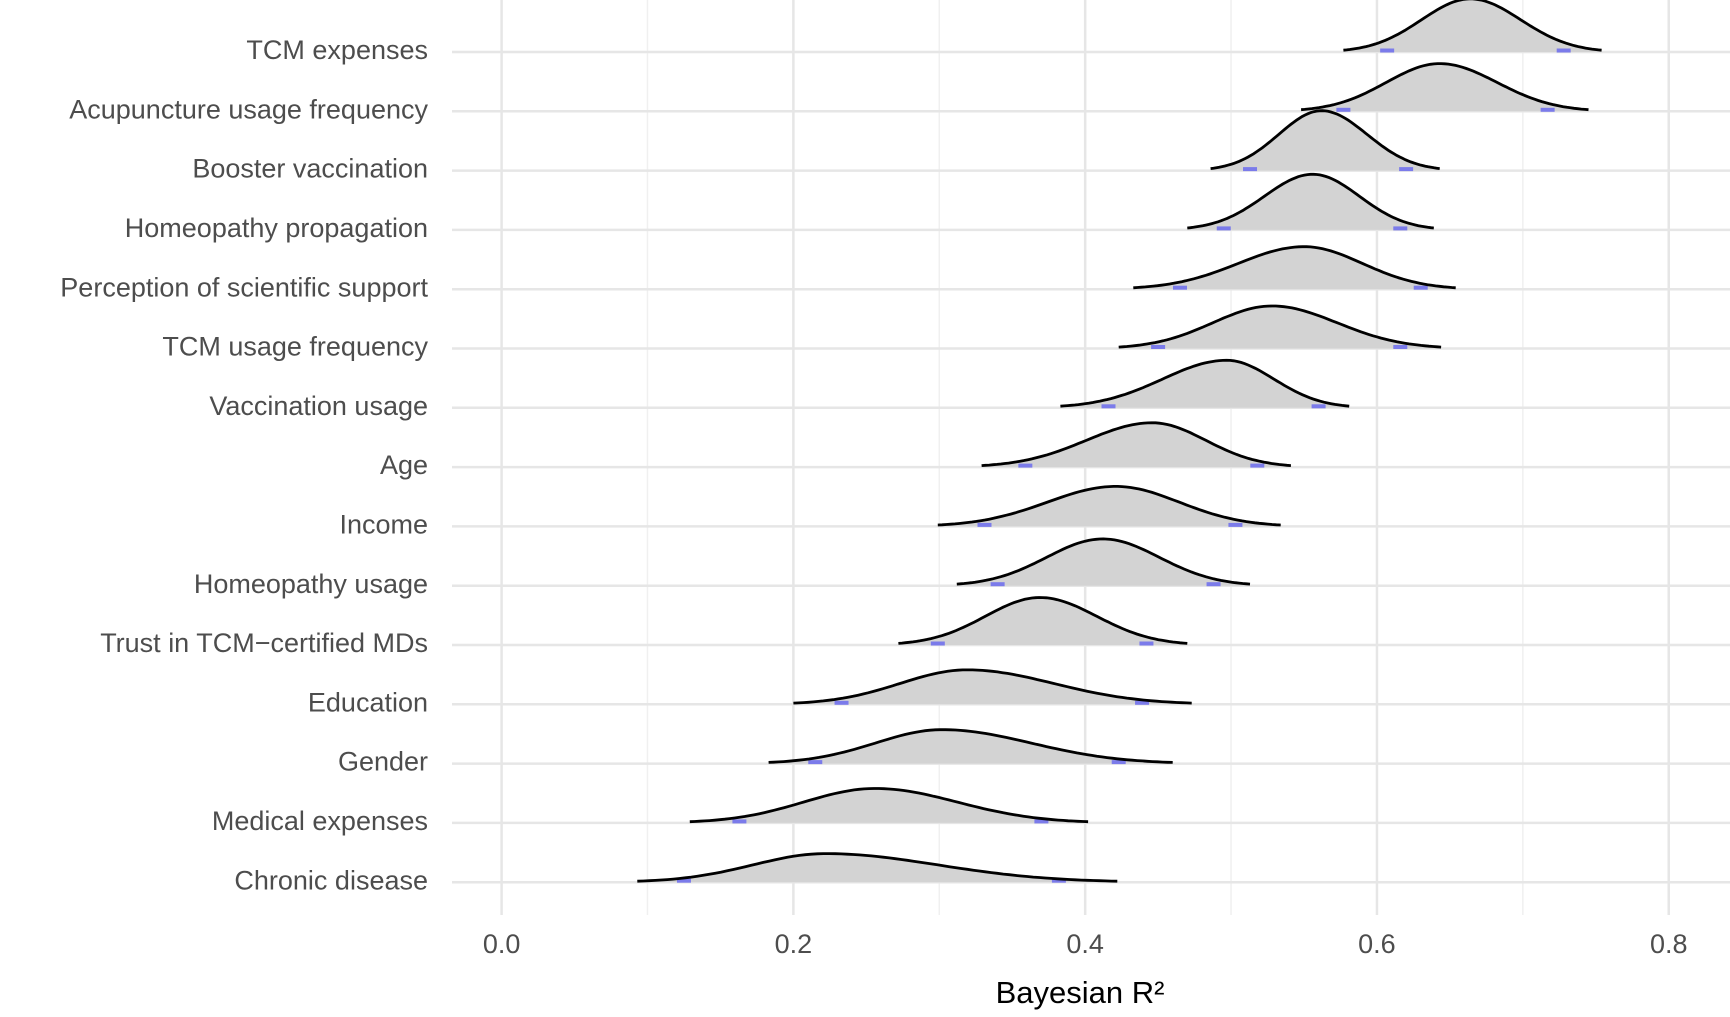  I want to click on y-tick-label: Homeopathy usage, so click(311, 584).